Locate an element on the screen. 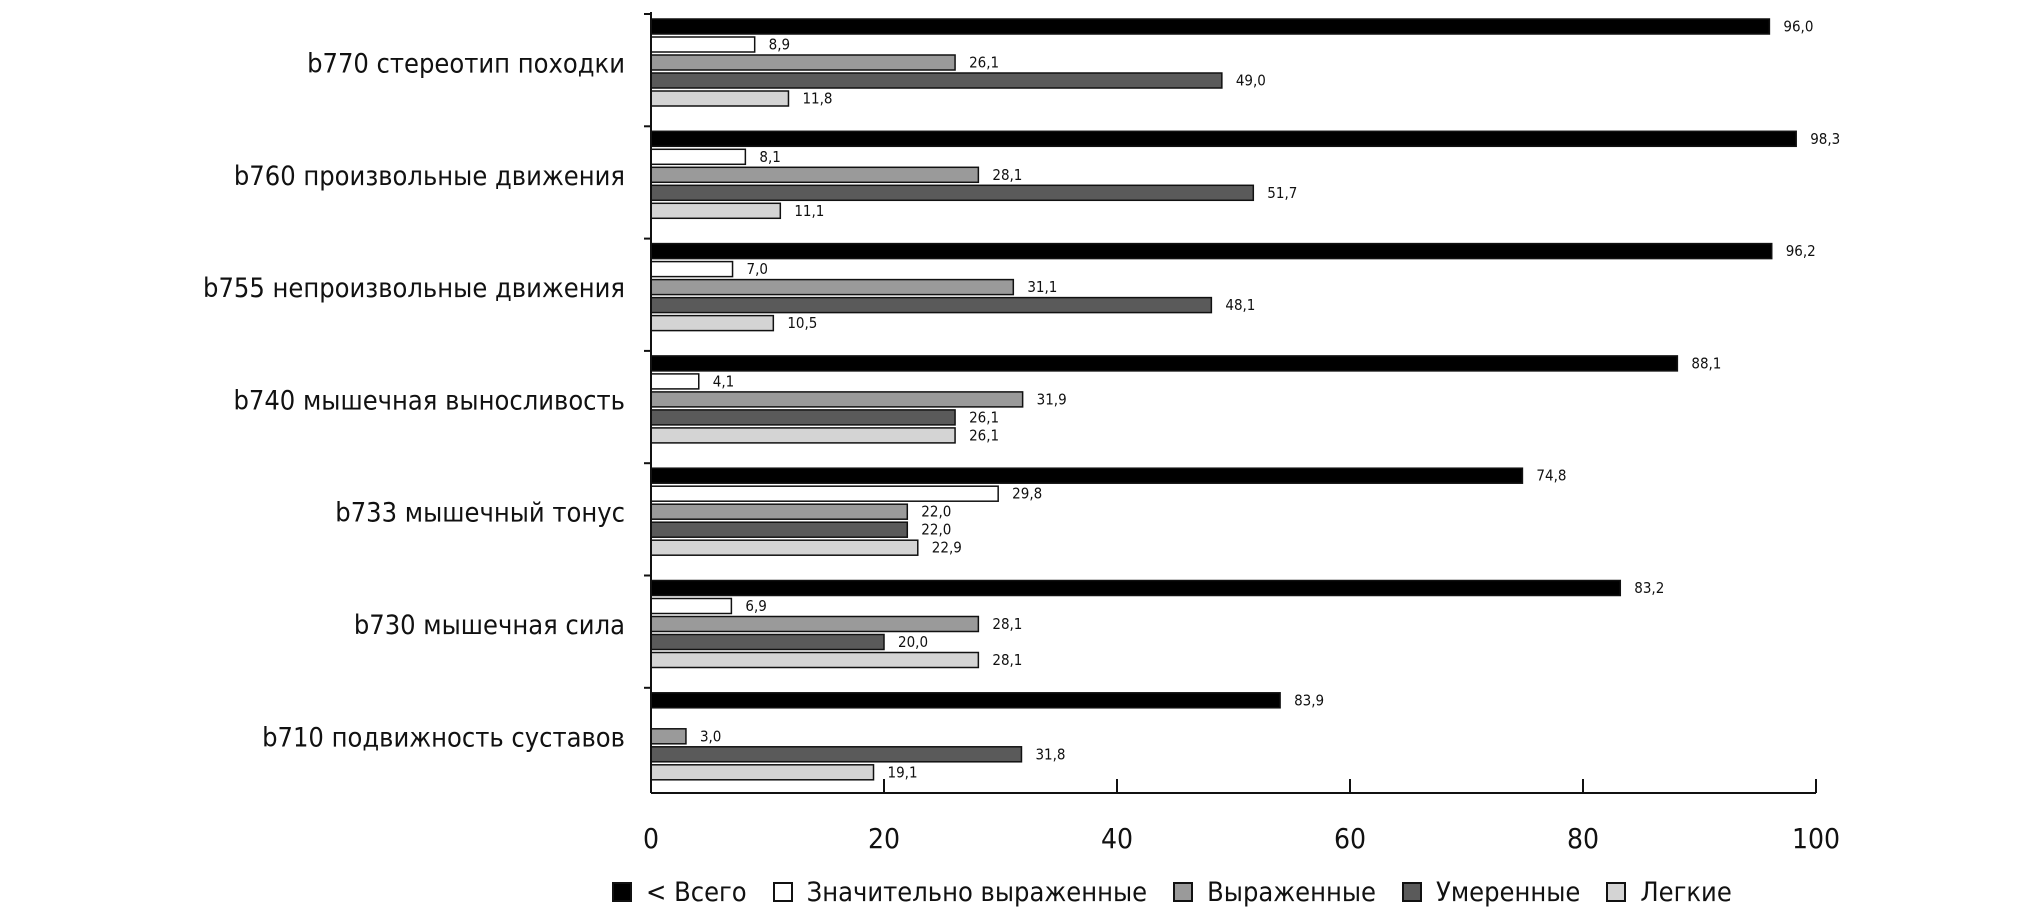 The width and height of the screenshot is (2020, 915). data-label: 11,8 is located at coordinates (817, 99).